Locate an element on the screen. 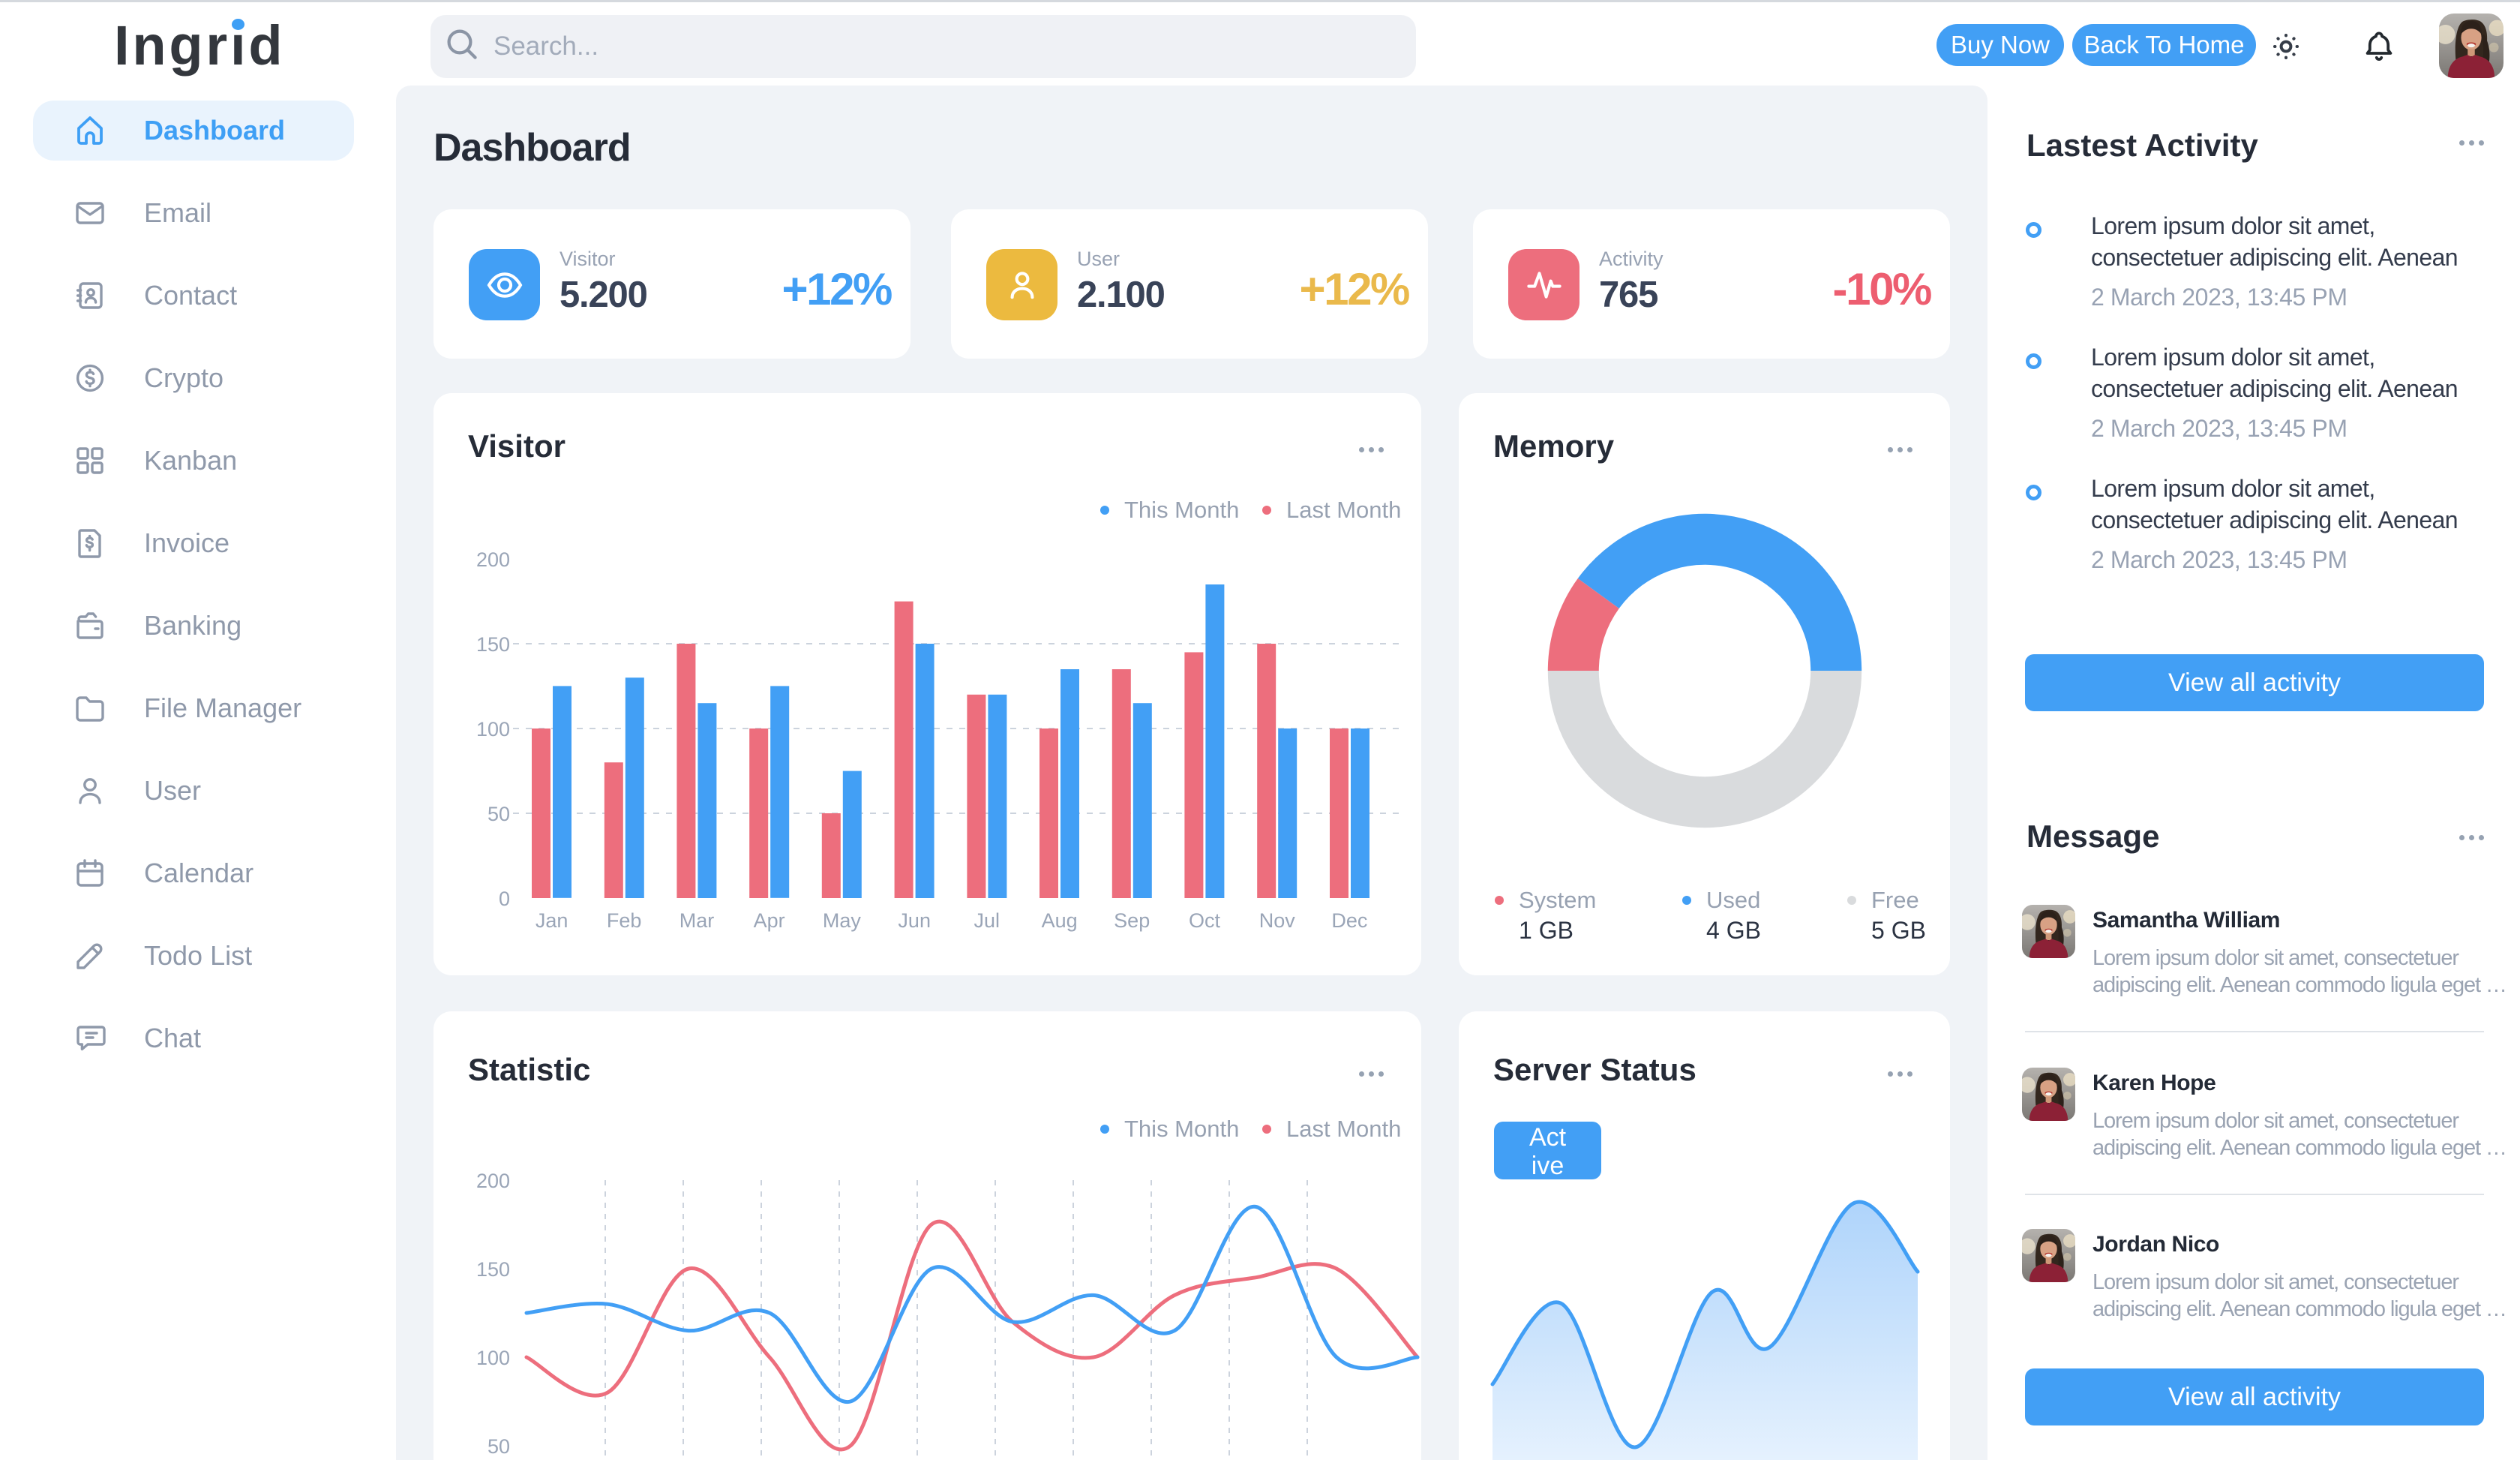  svg-text: Jun is located at coordinates (914, 920).